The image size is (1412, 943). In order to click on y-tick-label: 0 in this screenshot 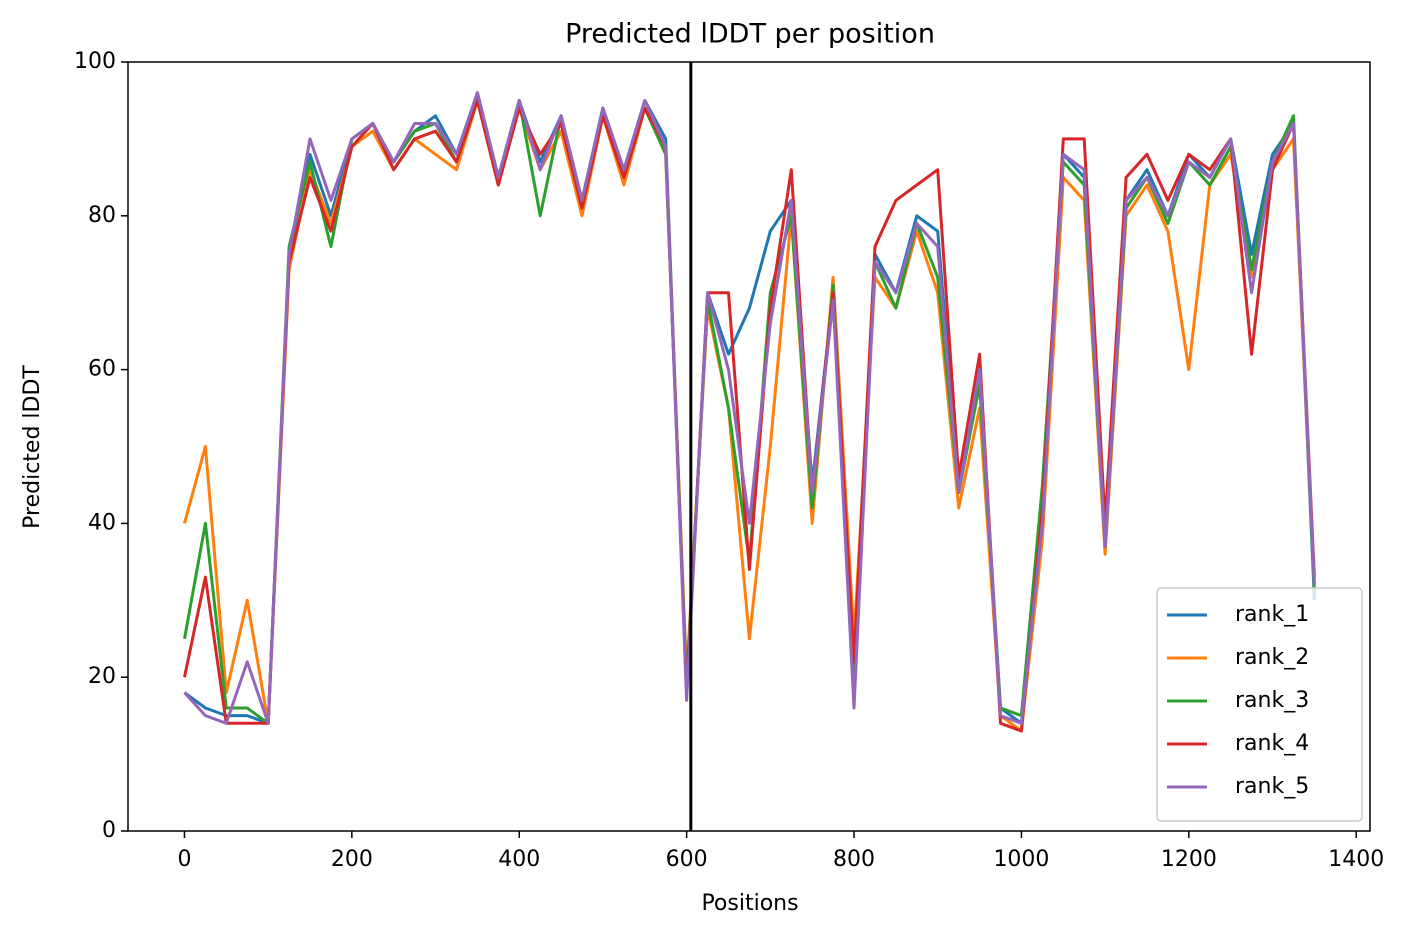, I will do `click(109, 830)`.